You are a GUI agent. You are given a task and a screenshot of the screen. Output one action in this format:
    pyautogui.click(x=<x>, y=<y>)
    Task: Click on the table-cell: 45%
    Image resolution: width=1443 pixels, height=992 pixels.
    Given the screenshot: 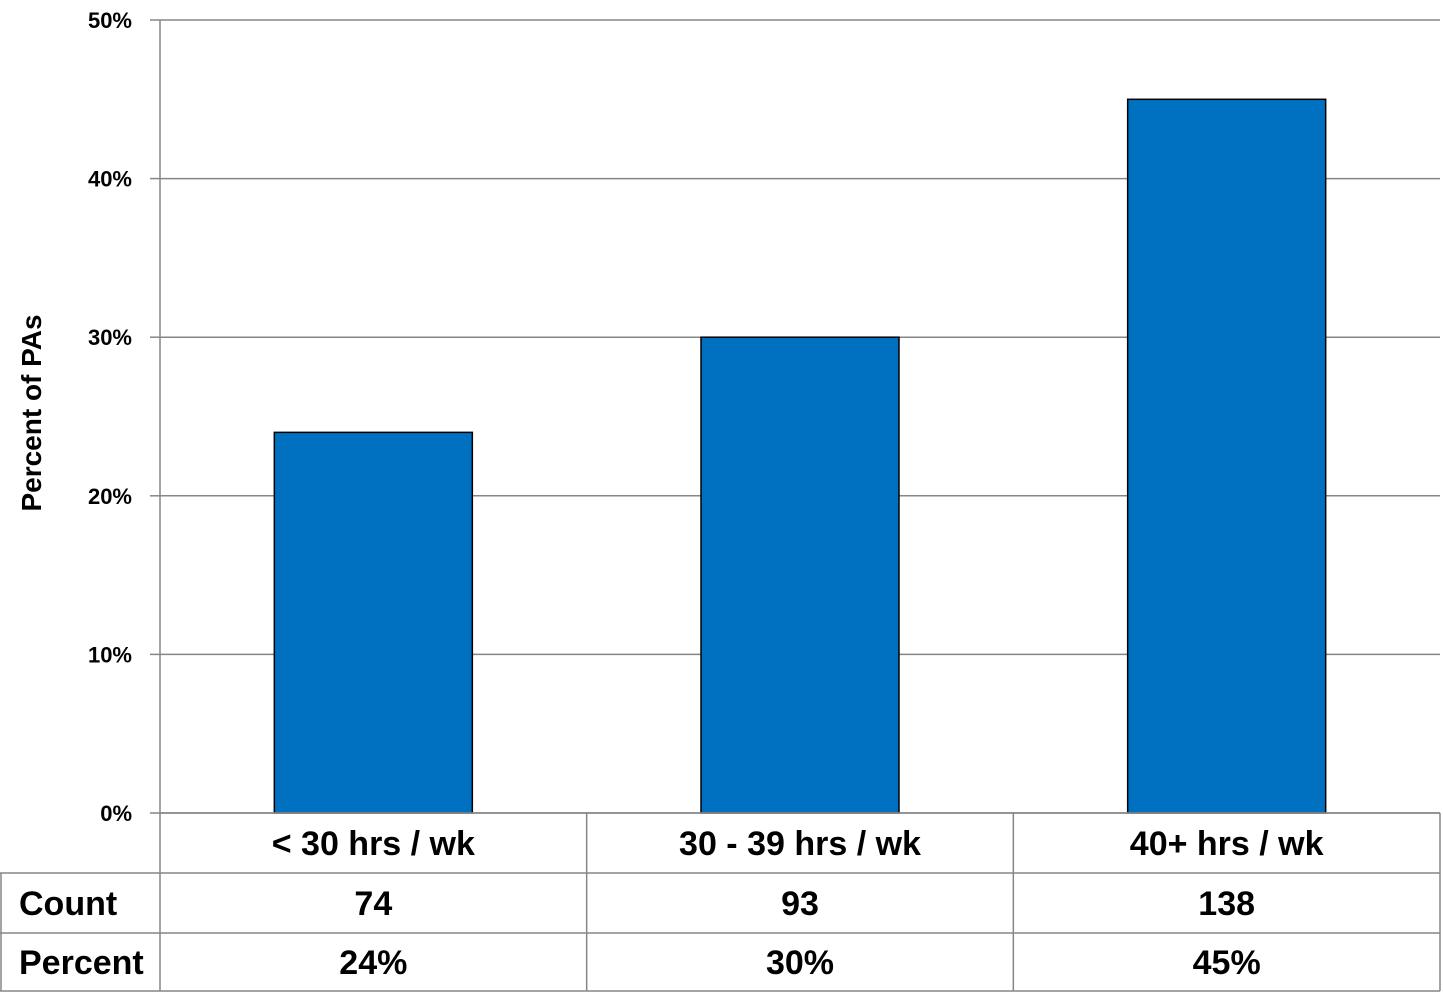 What is the action you would take?
    pyautogui.click(x=1227, y=963)
    